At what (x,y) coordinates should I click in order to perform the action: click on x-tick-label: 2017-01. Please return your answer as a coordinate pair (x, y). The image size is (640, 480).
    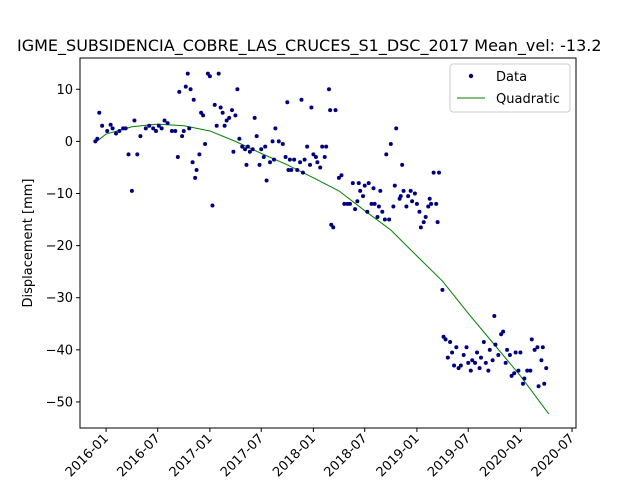
    Looking at the image, I should click on (191, 455).